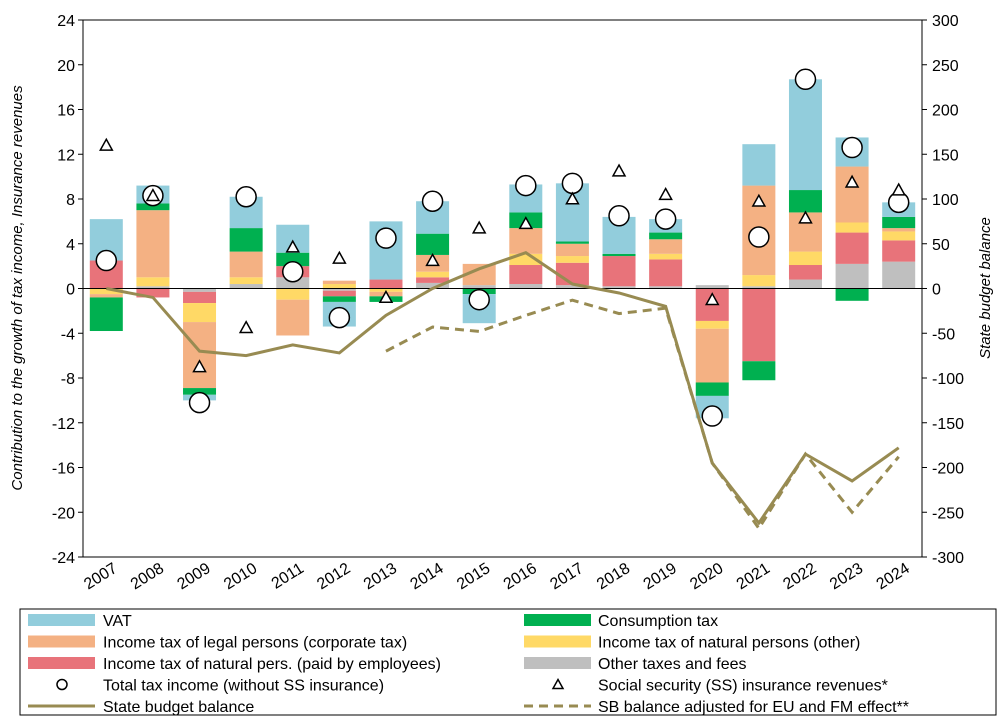 The image size is (997, 721). What do you see at coordinates (729, 643) in the screenshot?
I see `legend-label: Income tax of natural persons (other)` at bounding box center [729, 643].